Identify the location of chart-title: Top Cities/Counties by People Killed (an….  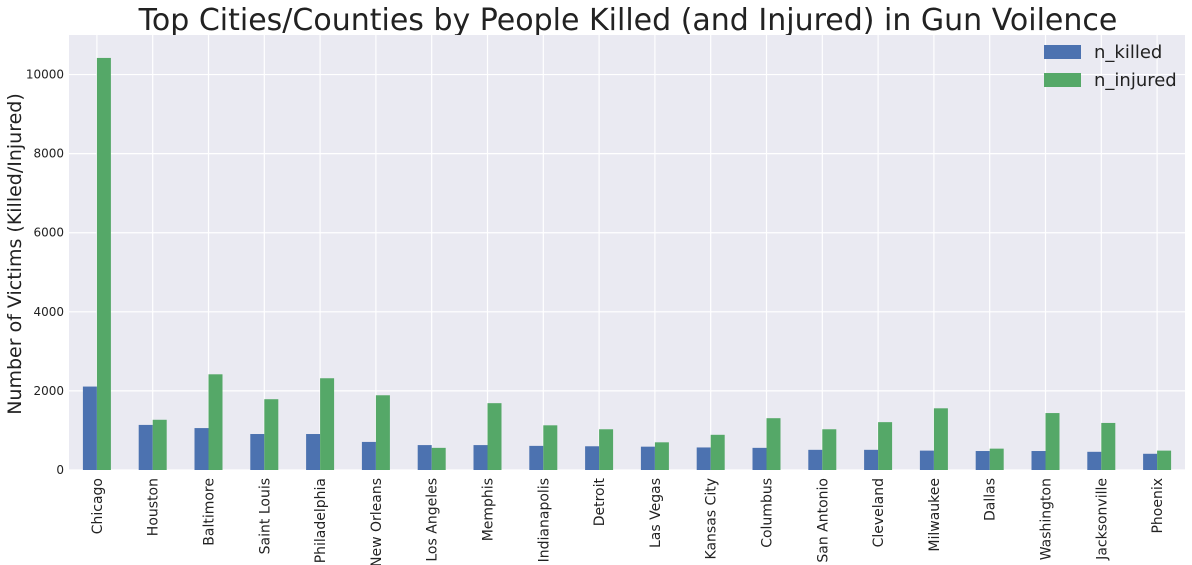
(628, 20).